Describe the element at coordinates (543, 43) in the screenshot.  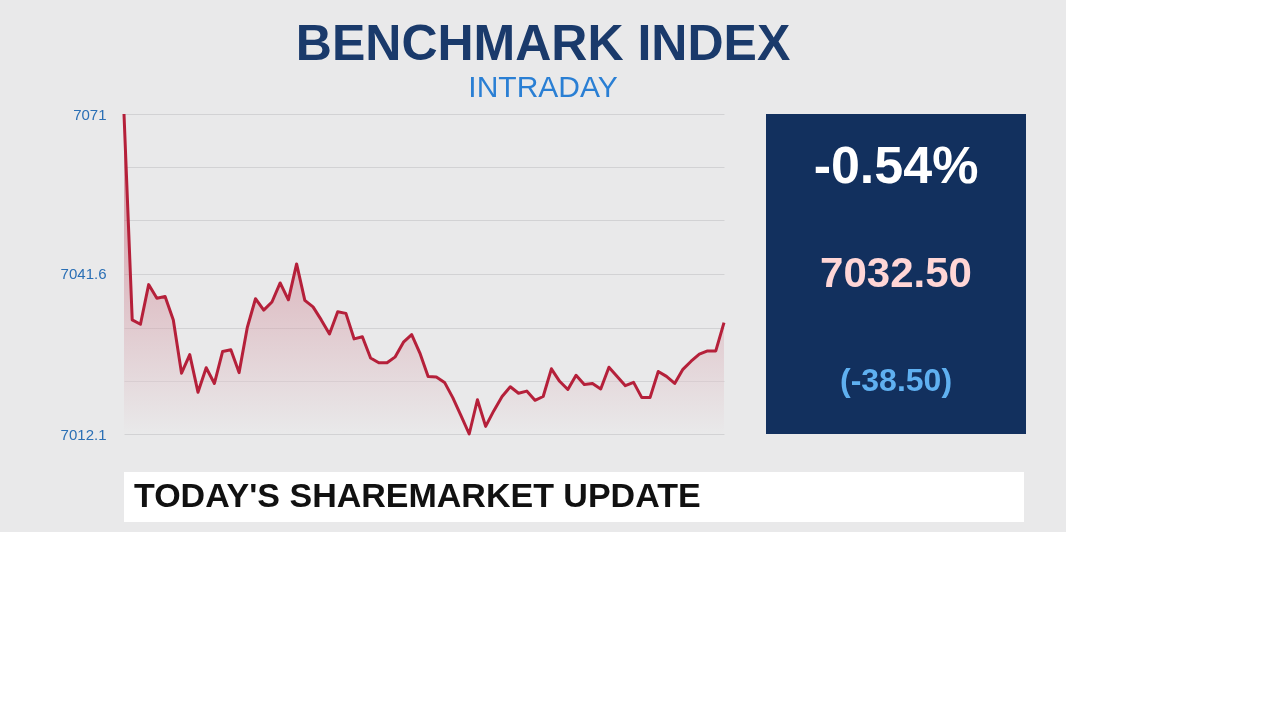
I see `chart-title: BENCHMARK INDEX` at that location.